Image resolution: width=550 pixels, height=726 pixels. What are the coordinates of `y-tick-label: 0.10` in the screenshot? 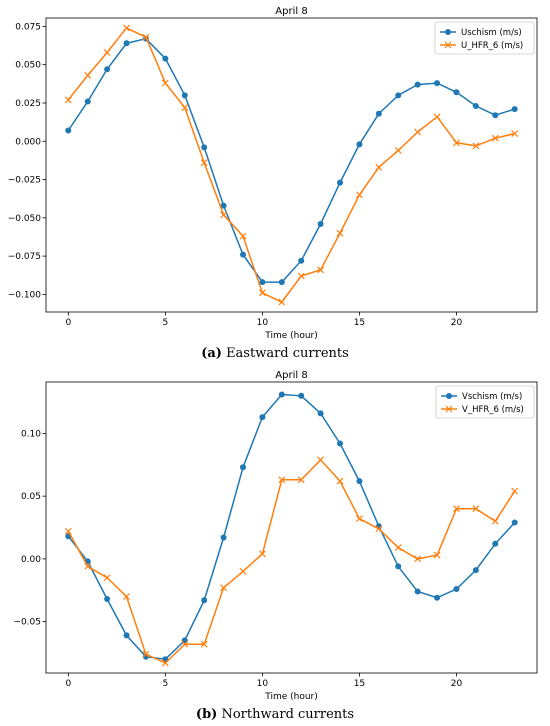 It's located at (31, 434).